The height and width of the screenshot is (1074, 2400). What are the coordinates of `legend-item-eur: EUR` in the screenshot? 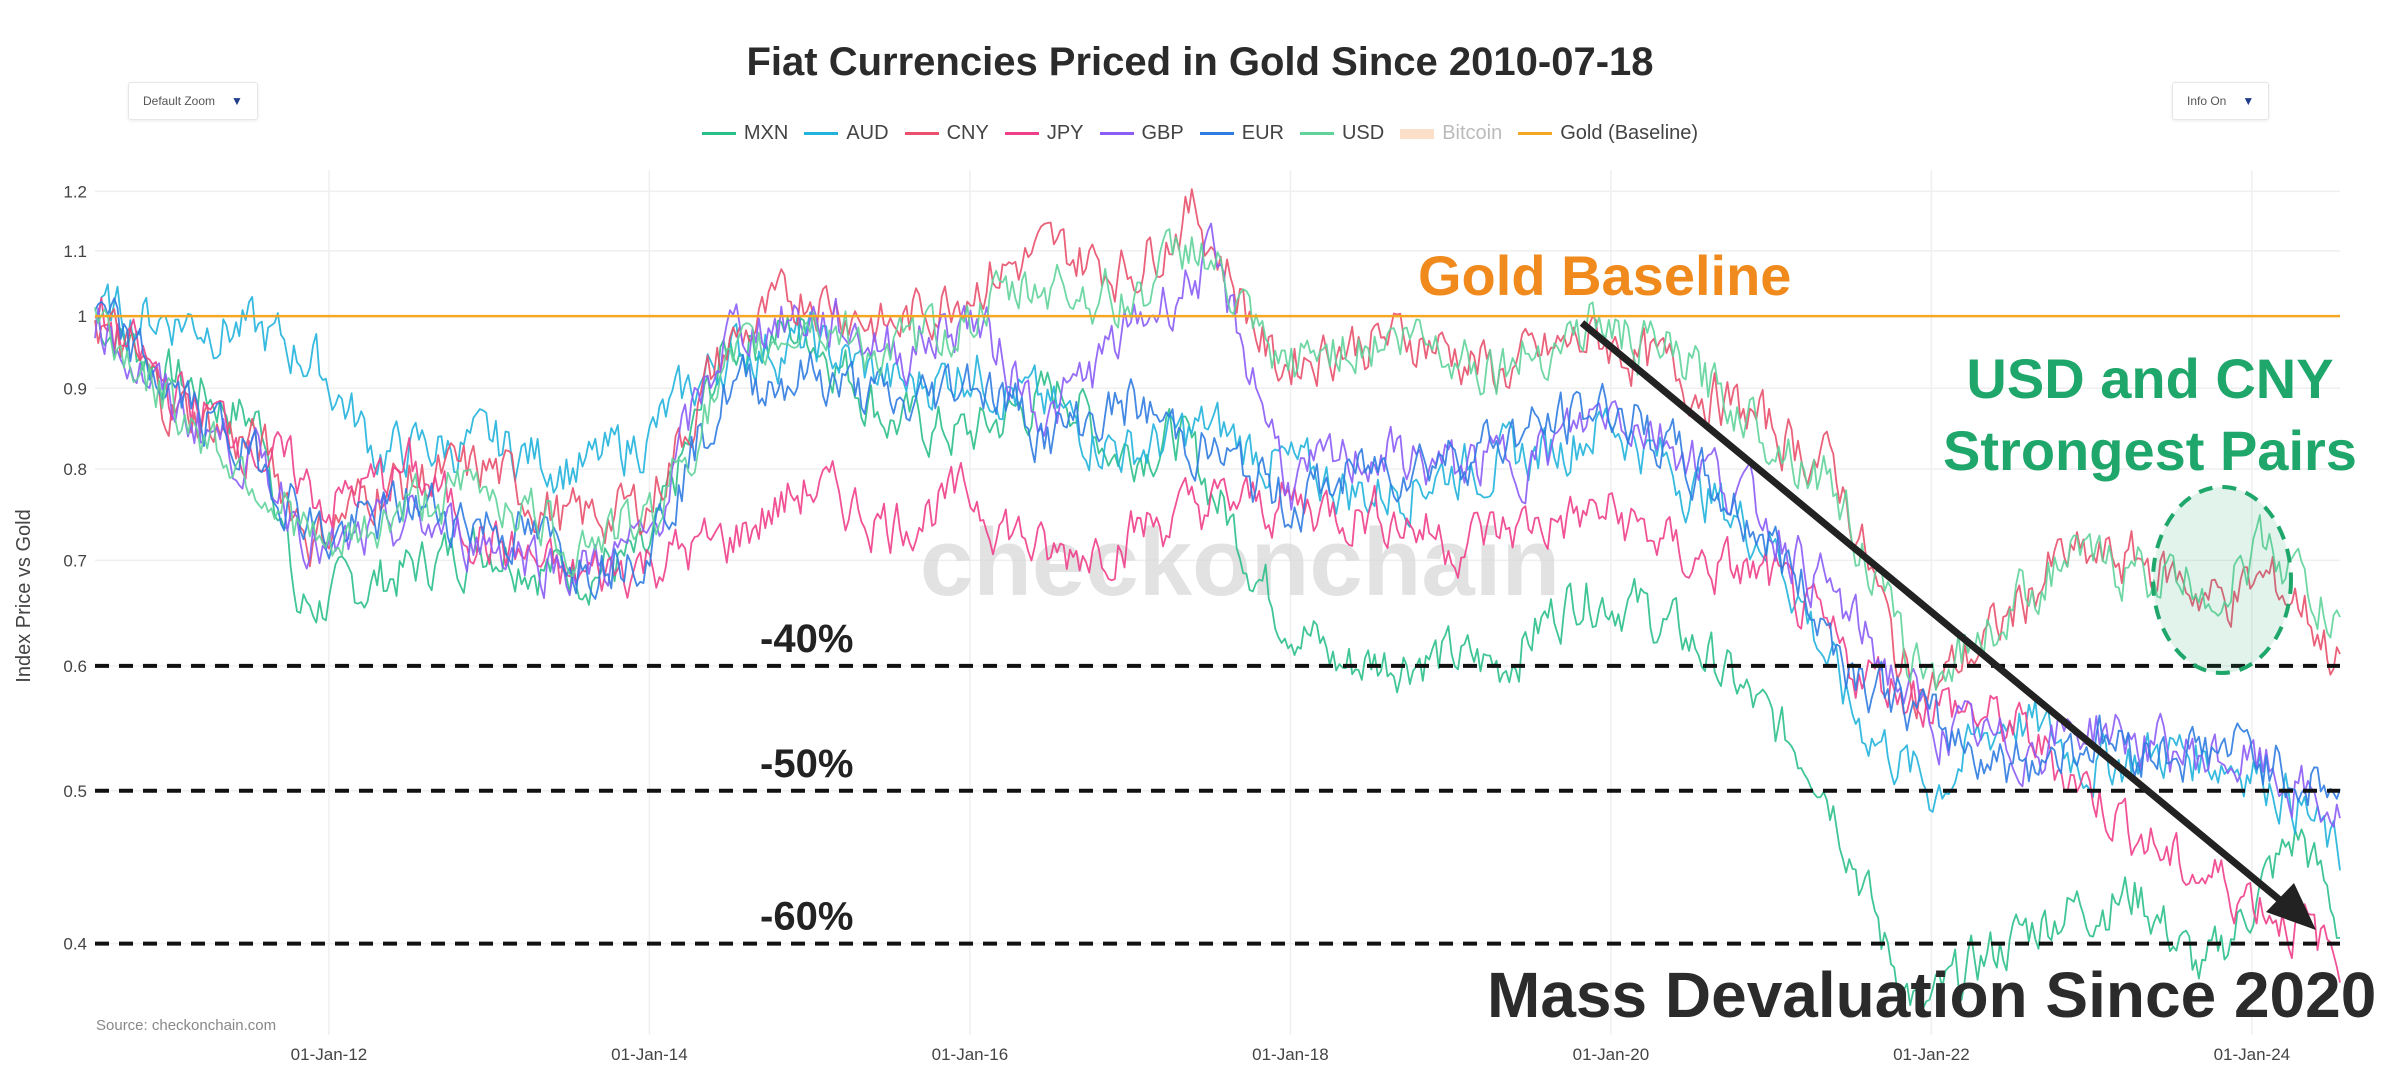 It's located at (1241, 133).